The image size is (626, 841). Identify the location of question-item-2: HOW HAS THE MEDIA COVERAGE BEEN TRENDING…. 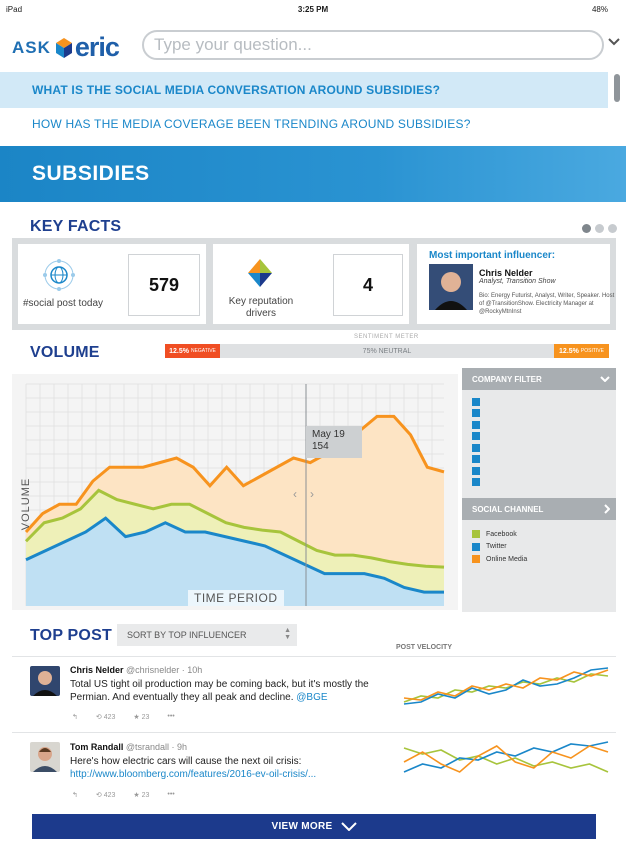
(251, 124).